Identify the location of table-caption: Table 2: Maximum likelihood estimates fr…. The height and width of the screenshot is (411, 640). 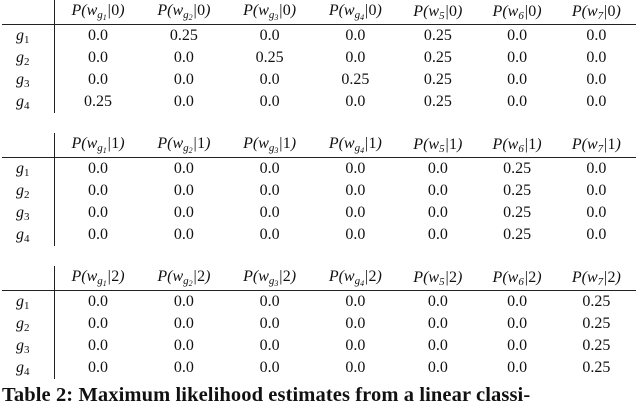
(266, 395).